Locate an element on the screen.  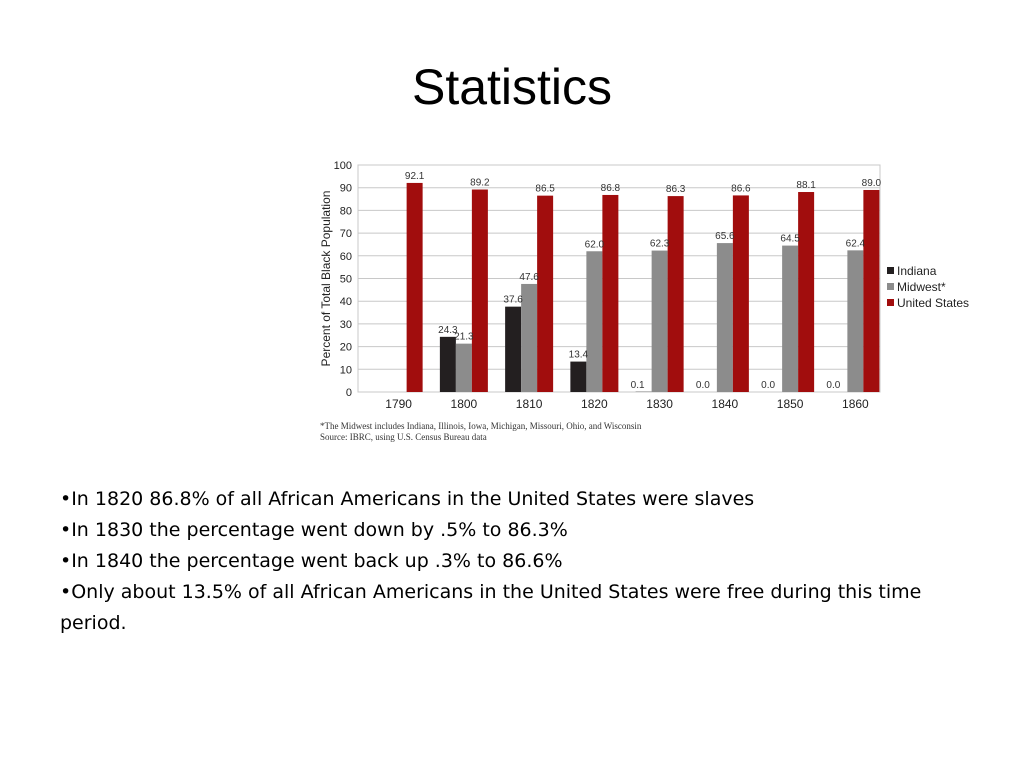
data-label: 89.2 is located at coordinates (480, 183).